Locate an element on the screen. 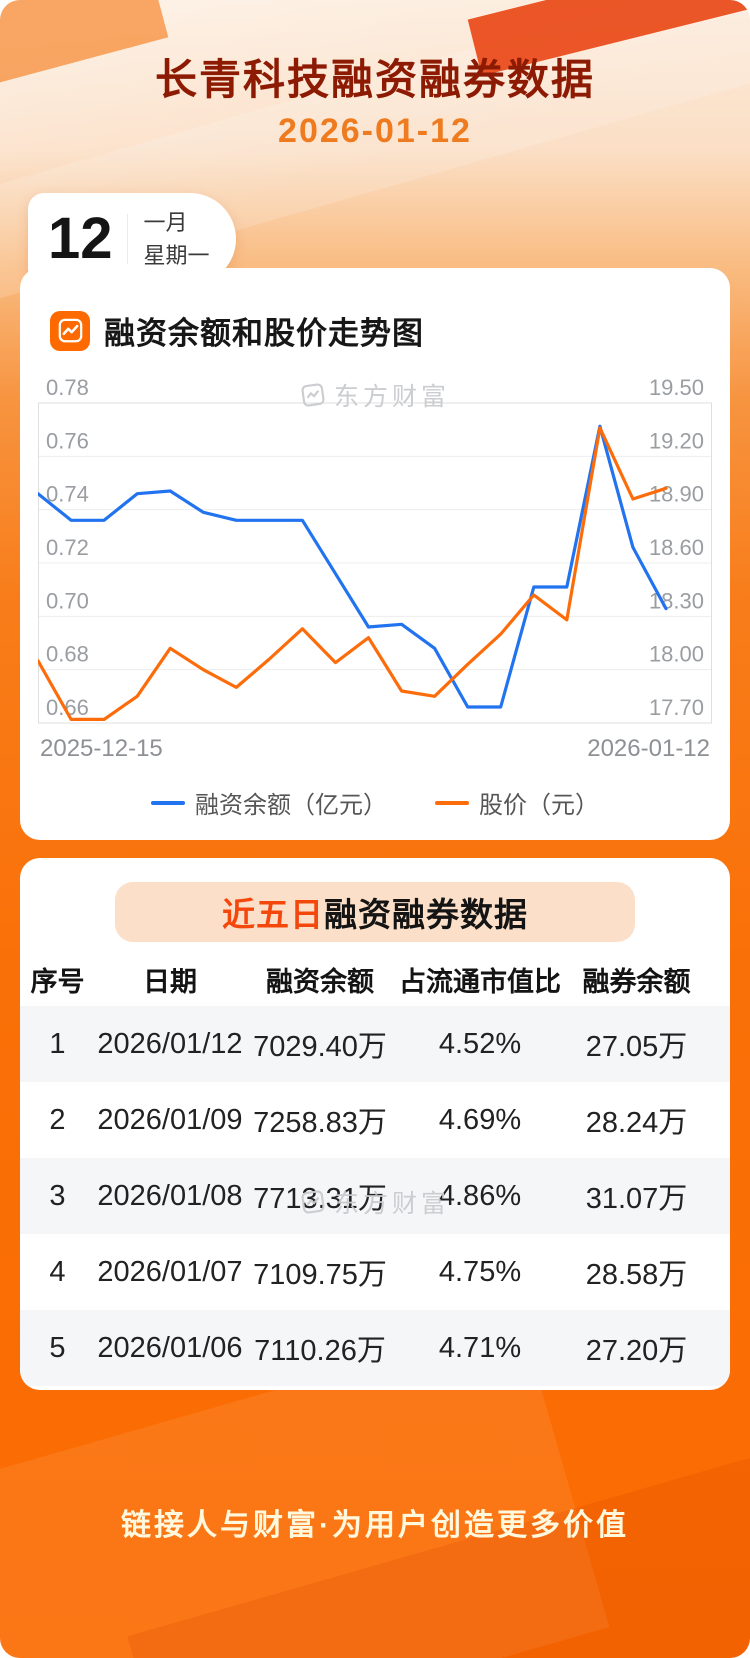  table-cell: 28.58万 is located at coordinates (636, 1275).